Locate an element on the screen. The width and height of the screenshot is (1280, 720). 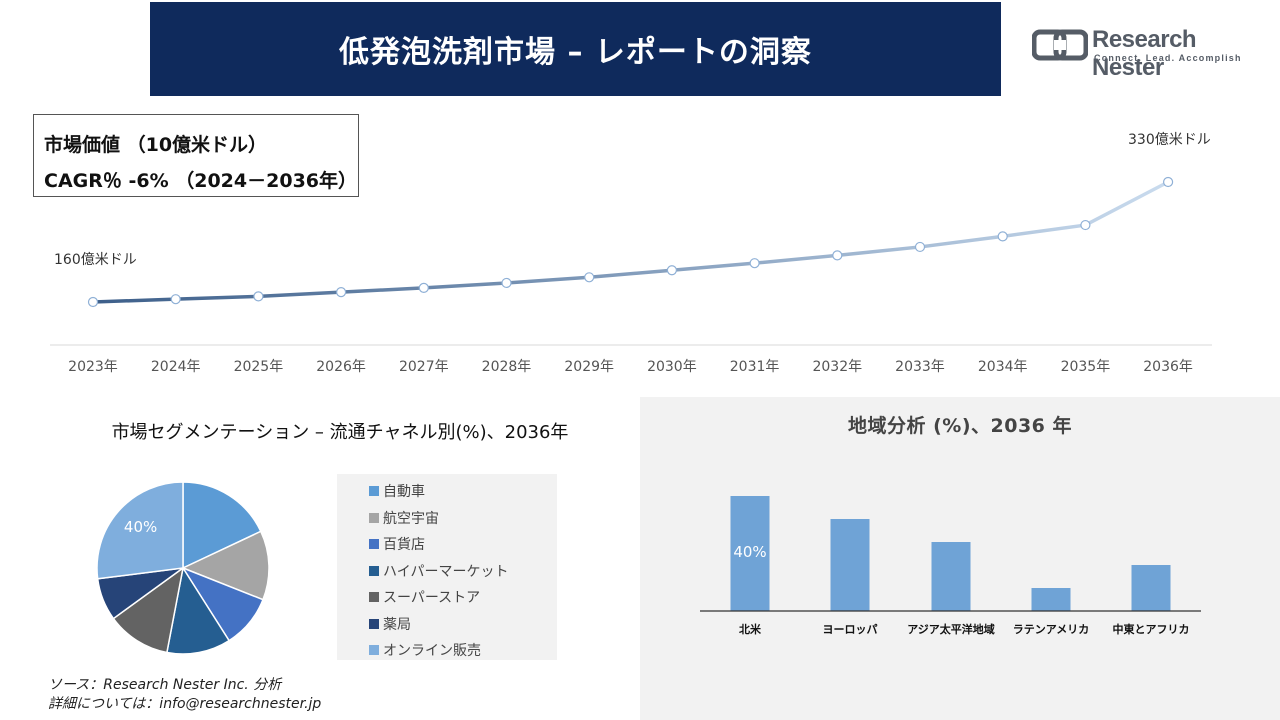
logo-name: Research Nester is located at coordinates (1144, 53).